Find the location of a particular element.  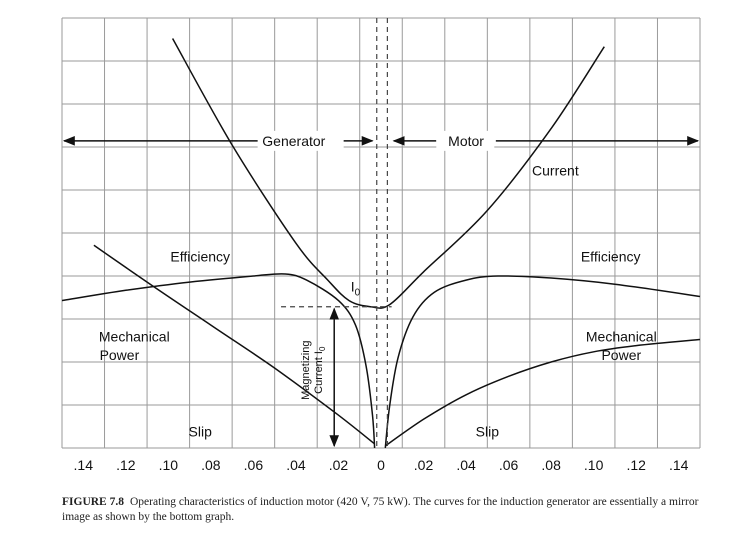

generator-label: Generator is located at coordinates (293, 141).